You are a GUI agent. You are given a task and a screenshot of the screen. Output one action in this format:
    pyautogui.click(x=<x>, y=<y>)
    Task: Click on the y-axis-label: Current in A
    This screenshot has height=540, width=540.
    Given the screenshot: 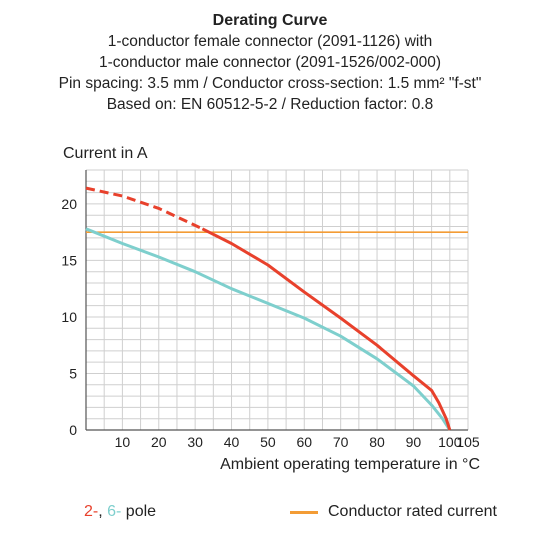 What is the action you would take?
    pyautogui.click(x=105, y=153)
    